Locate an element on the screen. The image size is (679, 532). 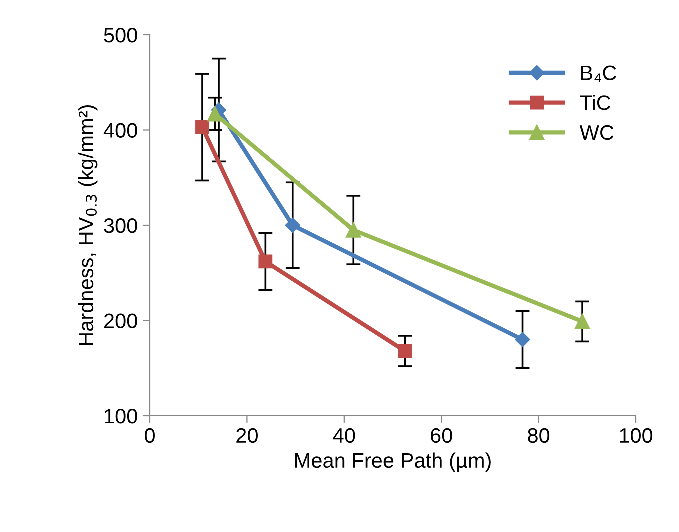
x-tick-label: 20 is located at coordinates (247, 436).